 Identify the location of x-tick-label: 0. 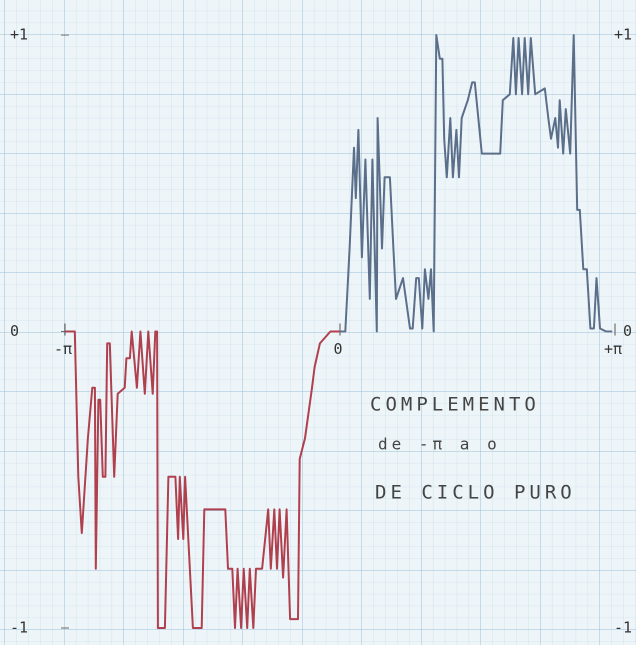
(337, 349).